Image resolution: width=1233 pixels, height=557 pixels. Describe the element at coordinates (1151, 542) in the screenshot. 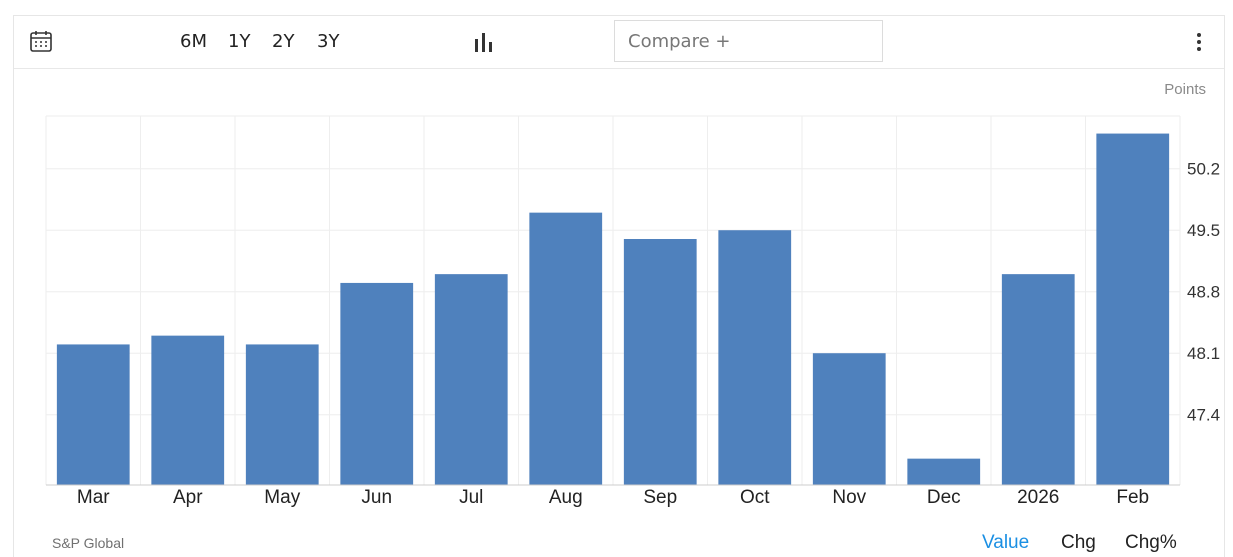

I see `tab-chg-percent: Chg%` at that location.